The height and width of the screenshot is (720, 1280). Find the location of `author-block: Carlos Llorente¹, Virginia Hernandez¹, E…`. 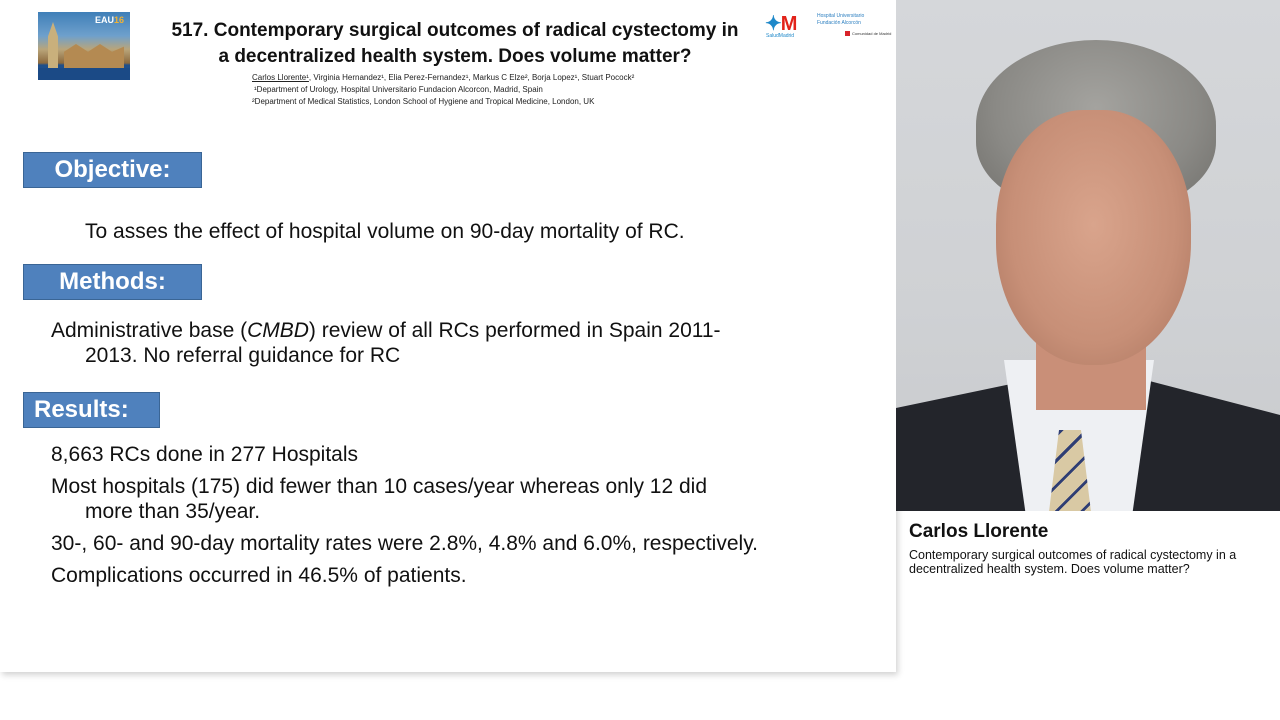

author-block: Carlos Llorente¹, Virginia Hernandez¹, E… is located at coordinates (465, 90).